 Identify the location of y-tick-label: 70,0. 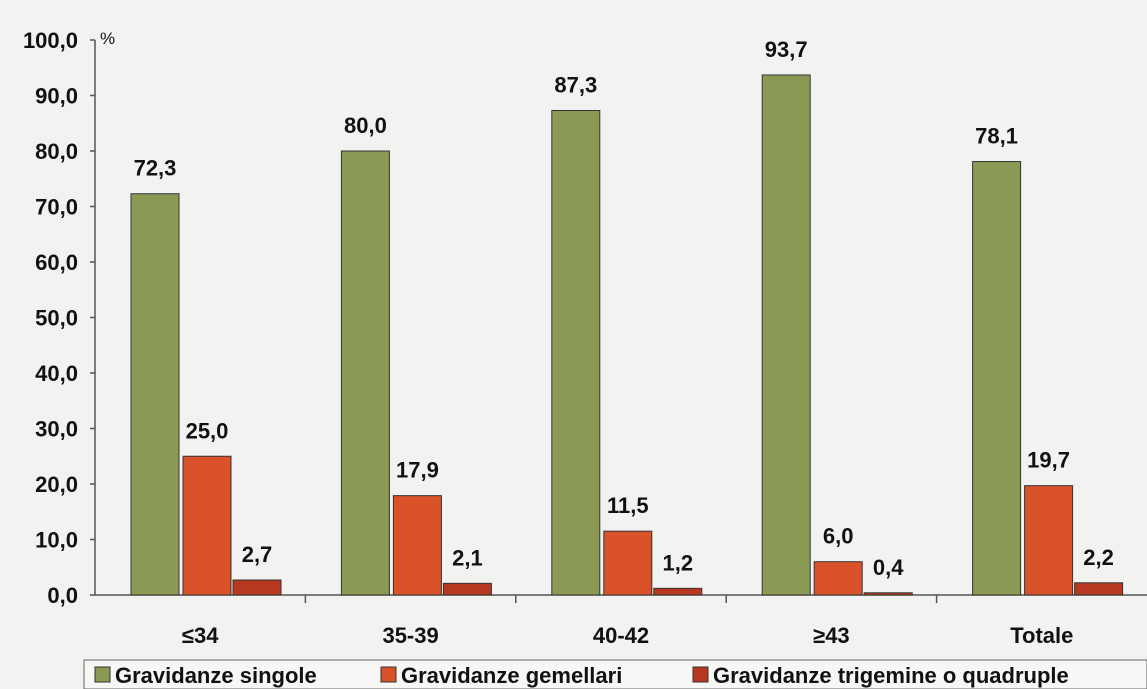
(56, 207).